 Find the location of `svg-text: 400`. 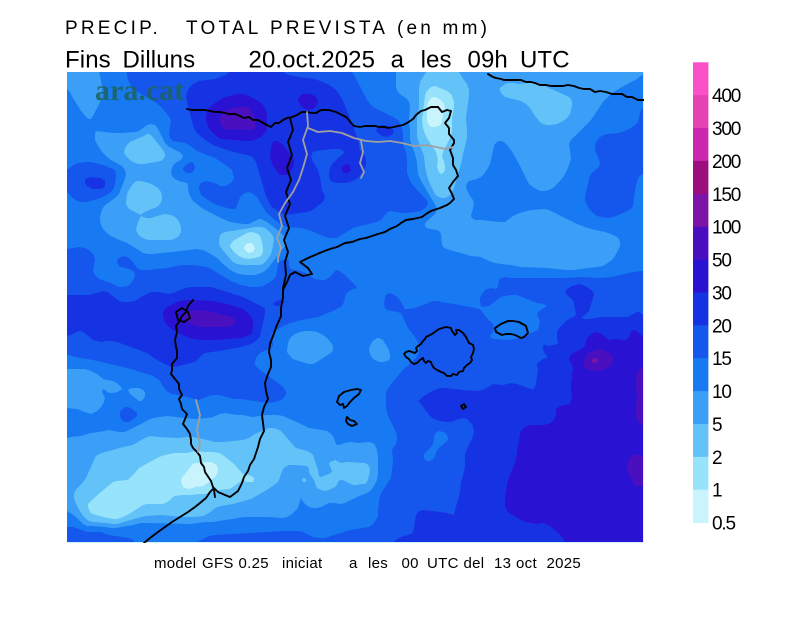

svg-text: 400 is located at coordinates (726, 96).